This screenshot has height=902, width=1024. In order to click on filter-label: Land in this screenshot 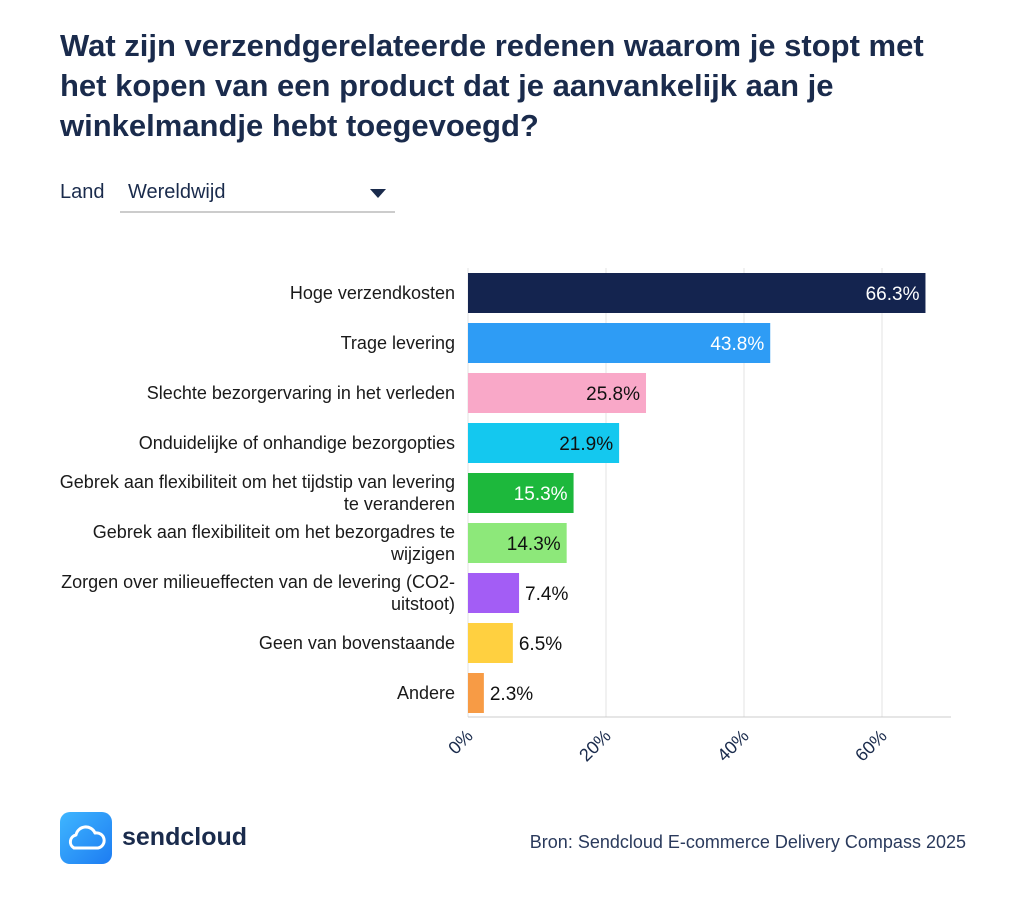, I will do `click(82, 192)`.